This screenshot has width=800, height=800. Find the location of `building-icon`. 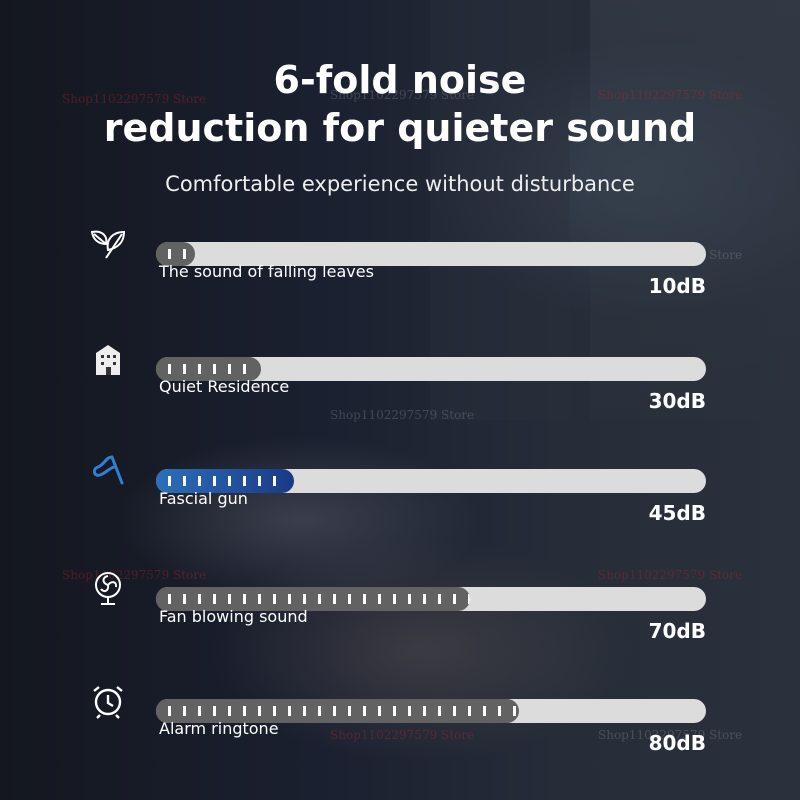

building-icon is located at coordinates (108, 359).